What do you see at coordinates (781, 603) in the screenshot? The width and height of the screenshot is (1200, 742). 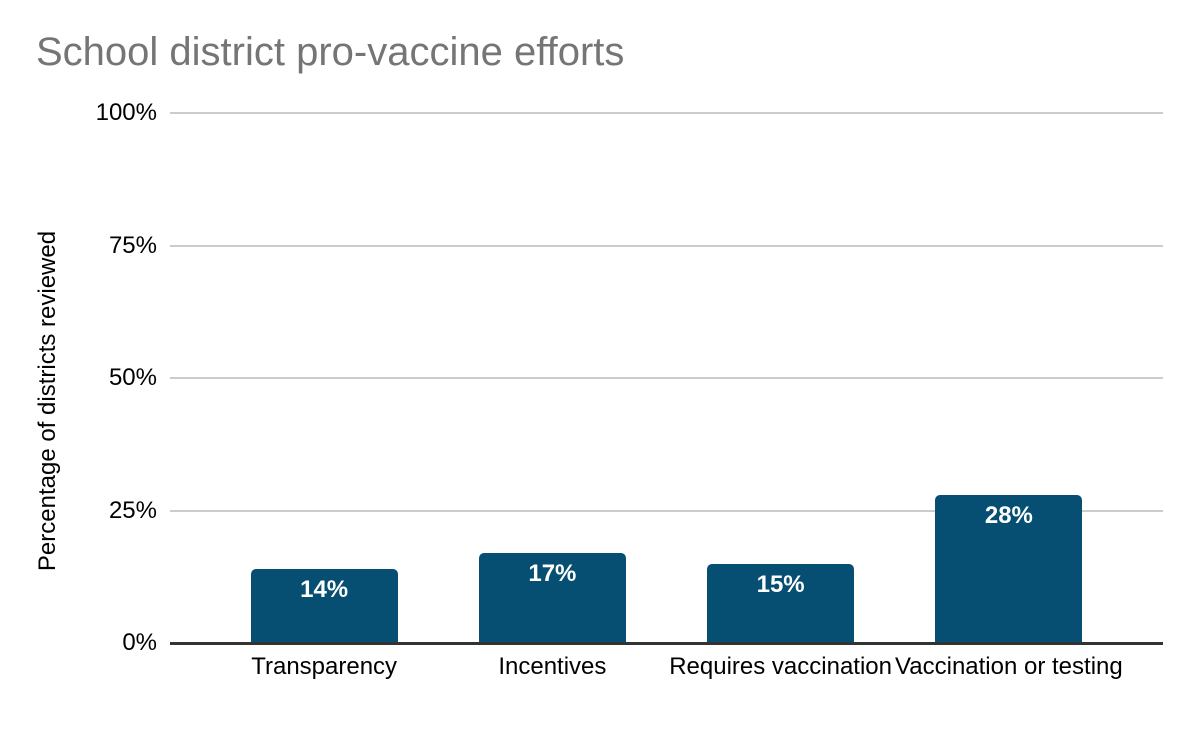 I see `bar: 15%` at bounding box center [781, 603].